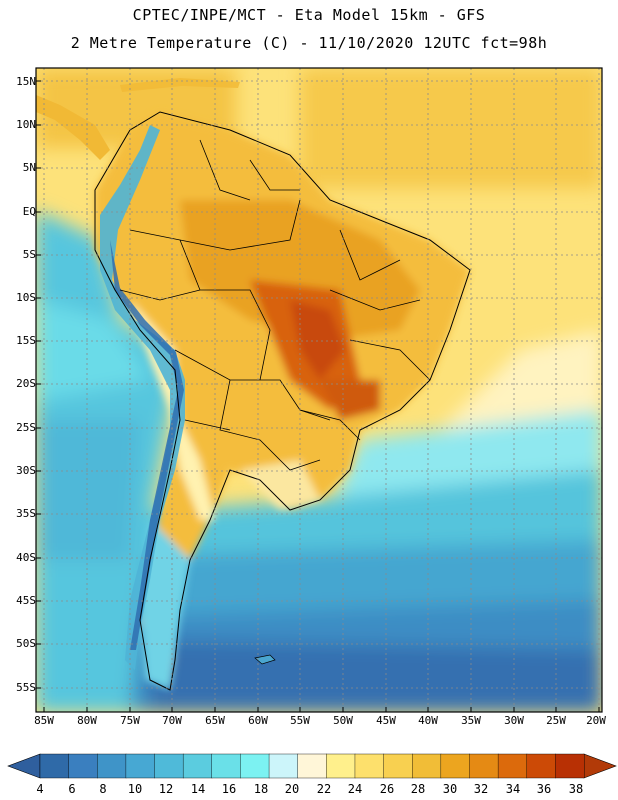 The image size is (618, 800). I want to click on lon-label: 80W, so click(87, 720).